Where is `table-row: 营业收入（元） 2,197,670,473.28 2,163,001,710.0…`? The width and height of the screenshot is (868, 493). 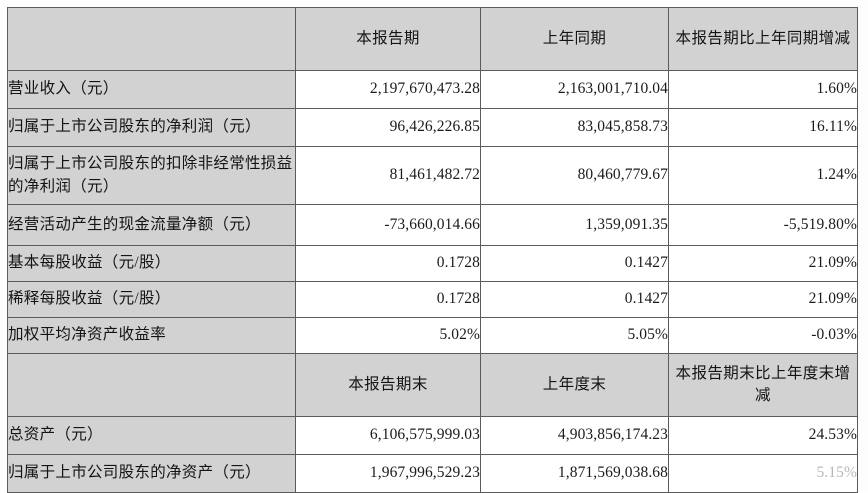
table-row: 营业收入（元） 2,197,670,473.28 2,163,001,710.0… is located at coordinates (432, 89).